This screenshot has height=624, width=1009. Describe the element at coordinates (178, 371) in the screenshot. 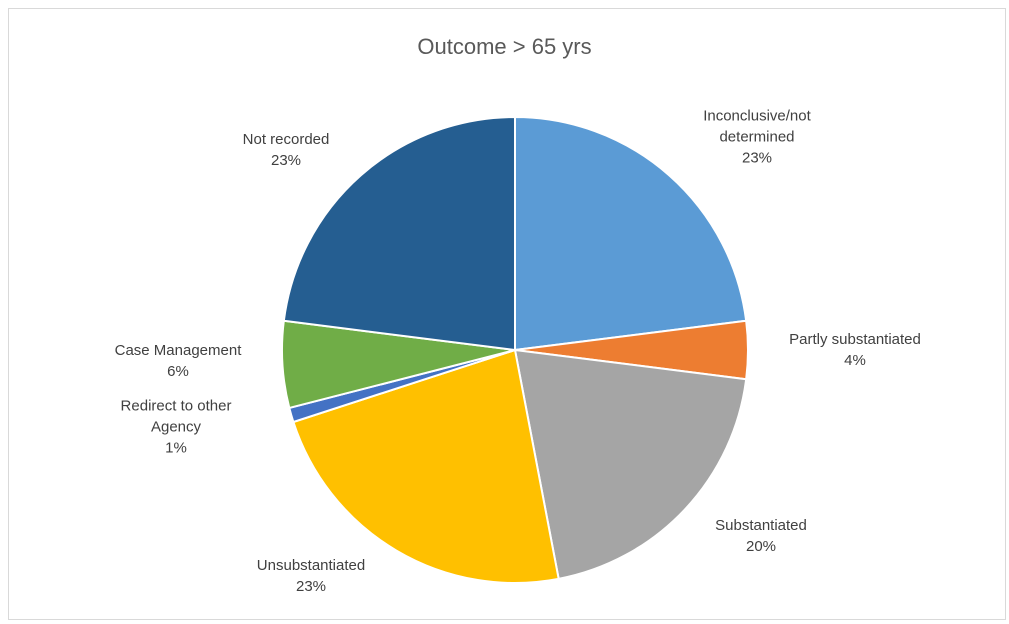

I see `percent-label: 6%` at that location.